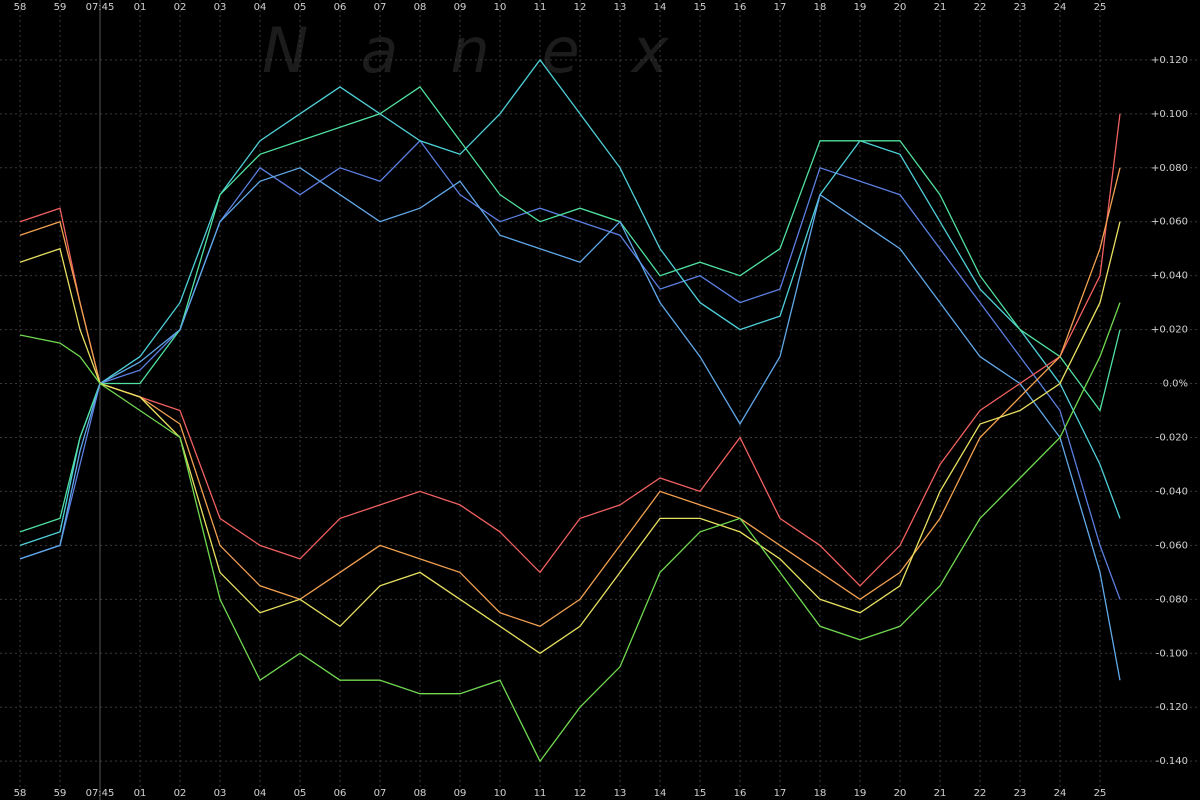 Image resolution: width=1200 pixels, height=800 pixels. I want to click on y-tick-label: -0.020, so click(1172, 437).